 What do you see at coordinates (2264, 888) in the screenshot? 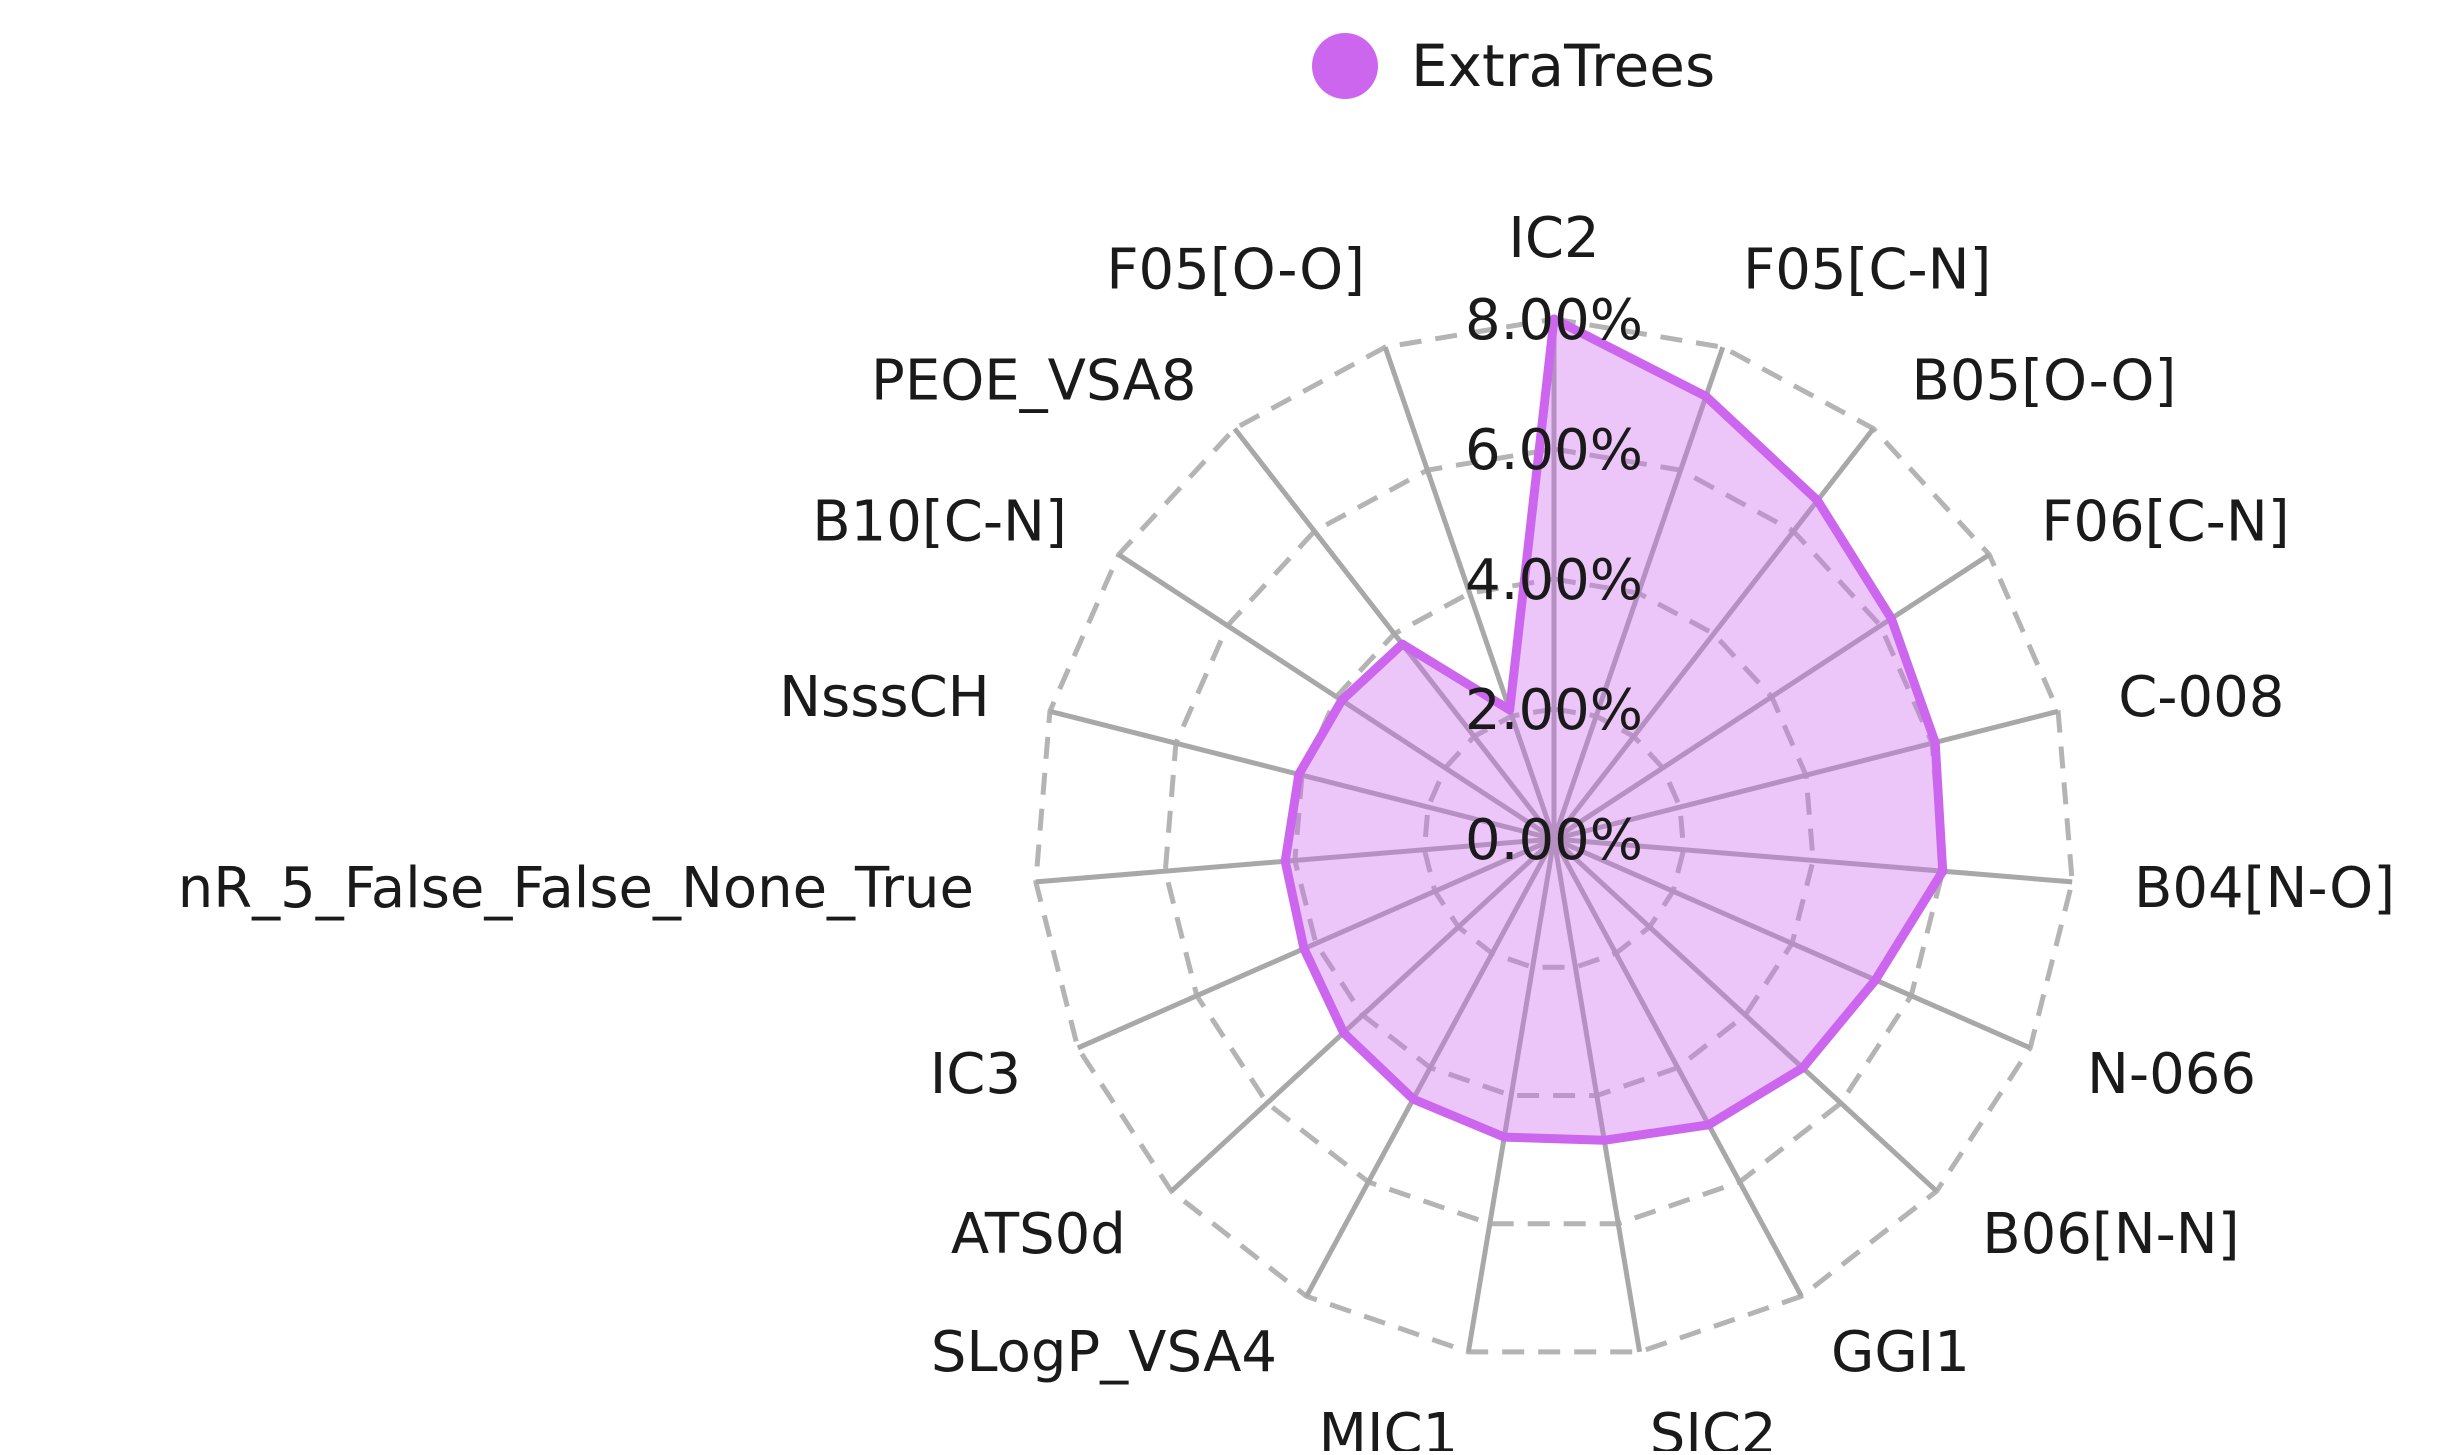
I see `category-label: B04[N-O]` at bounding box center [2264, 888].